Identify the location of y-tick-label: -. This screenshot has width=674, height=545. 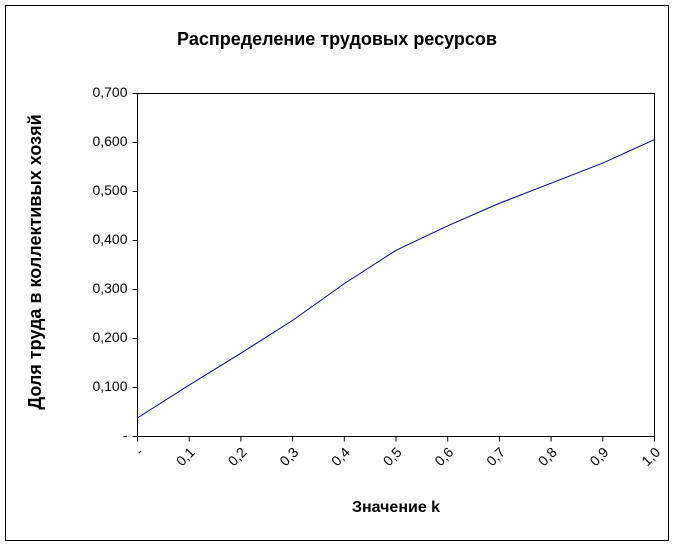
(125, 435).